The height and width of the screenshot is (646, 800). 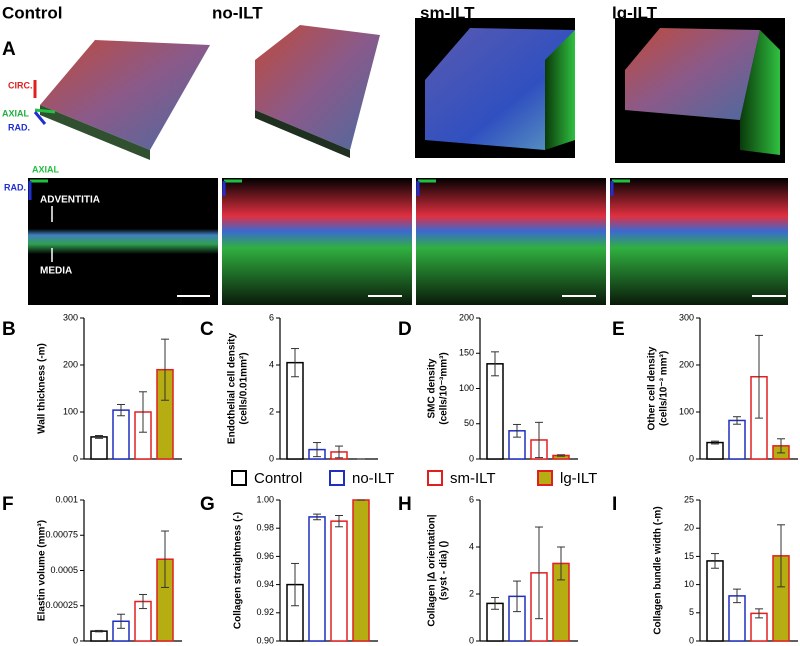 What do you see at coordinates (405, 329) in the screenshot?
I see `panel-label: D` at bounding box center [405, 329].